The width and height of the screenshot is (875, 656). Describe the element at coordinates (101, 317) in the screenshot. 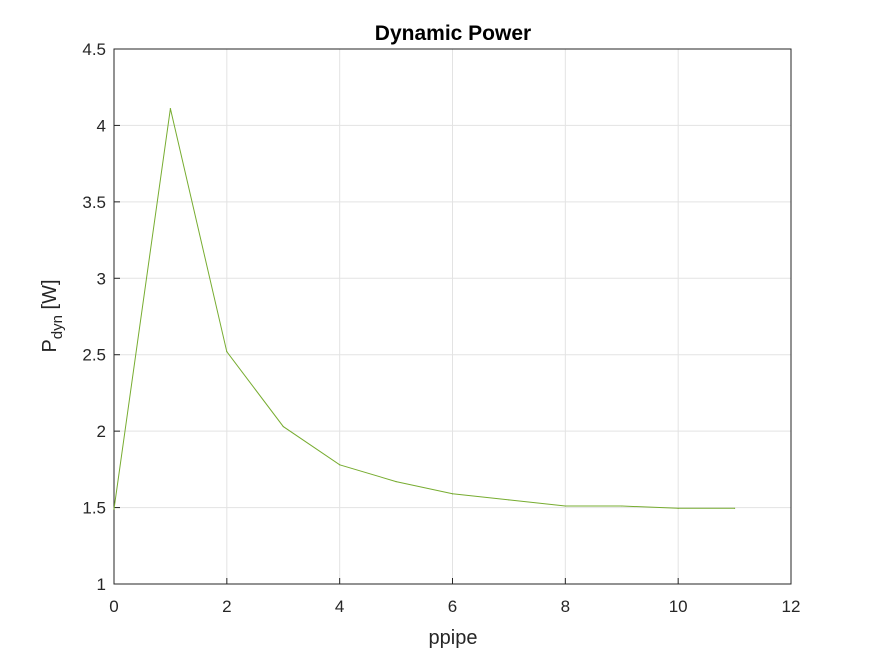

I see `y-axis: 1 1.5 2 2.5 3 3.5 4 4.5` at that location.